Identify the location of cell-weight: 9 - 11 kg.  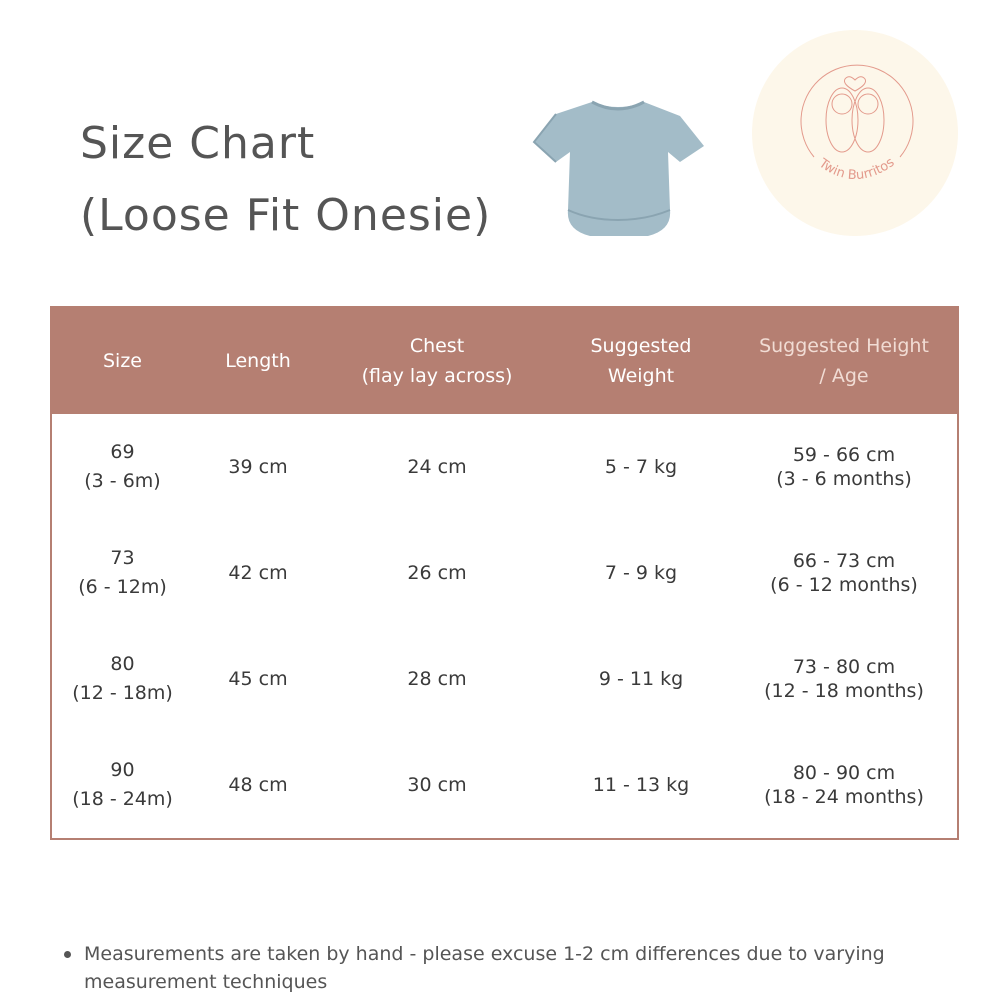
(641, 679).